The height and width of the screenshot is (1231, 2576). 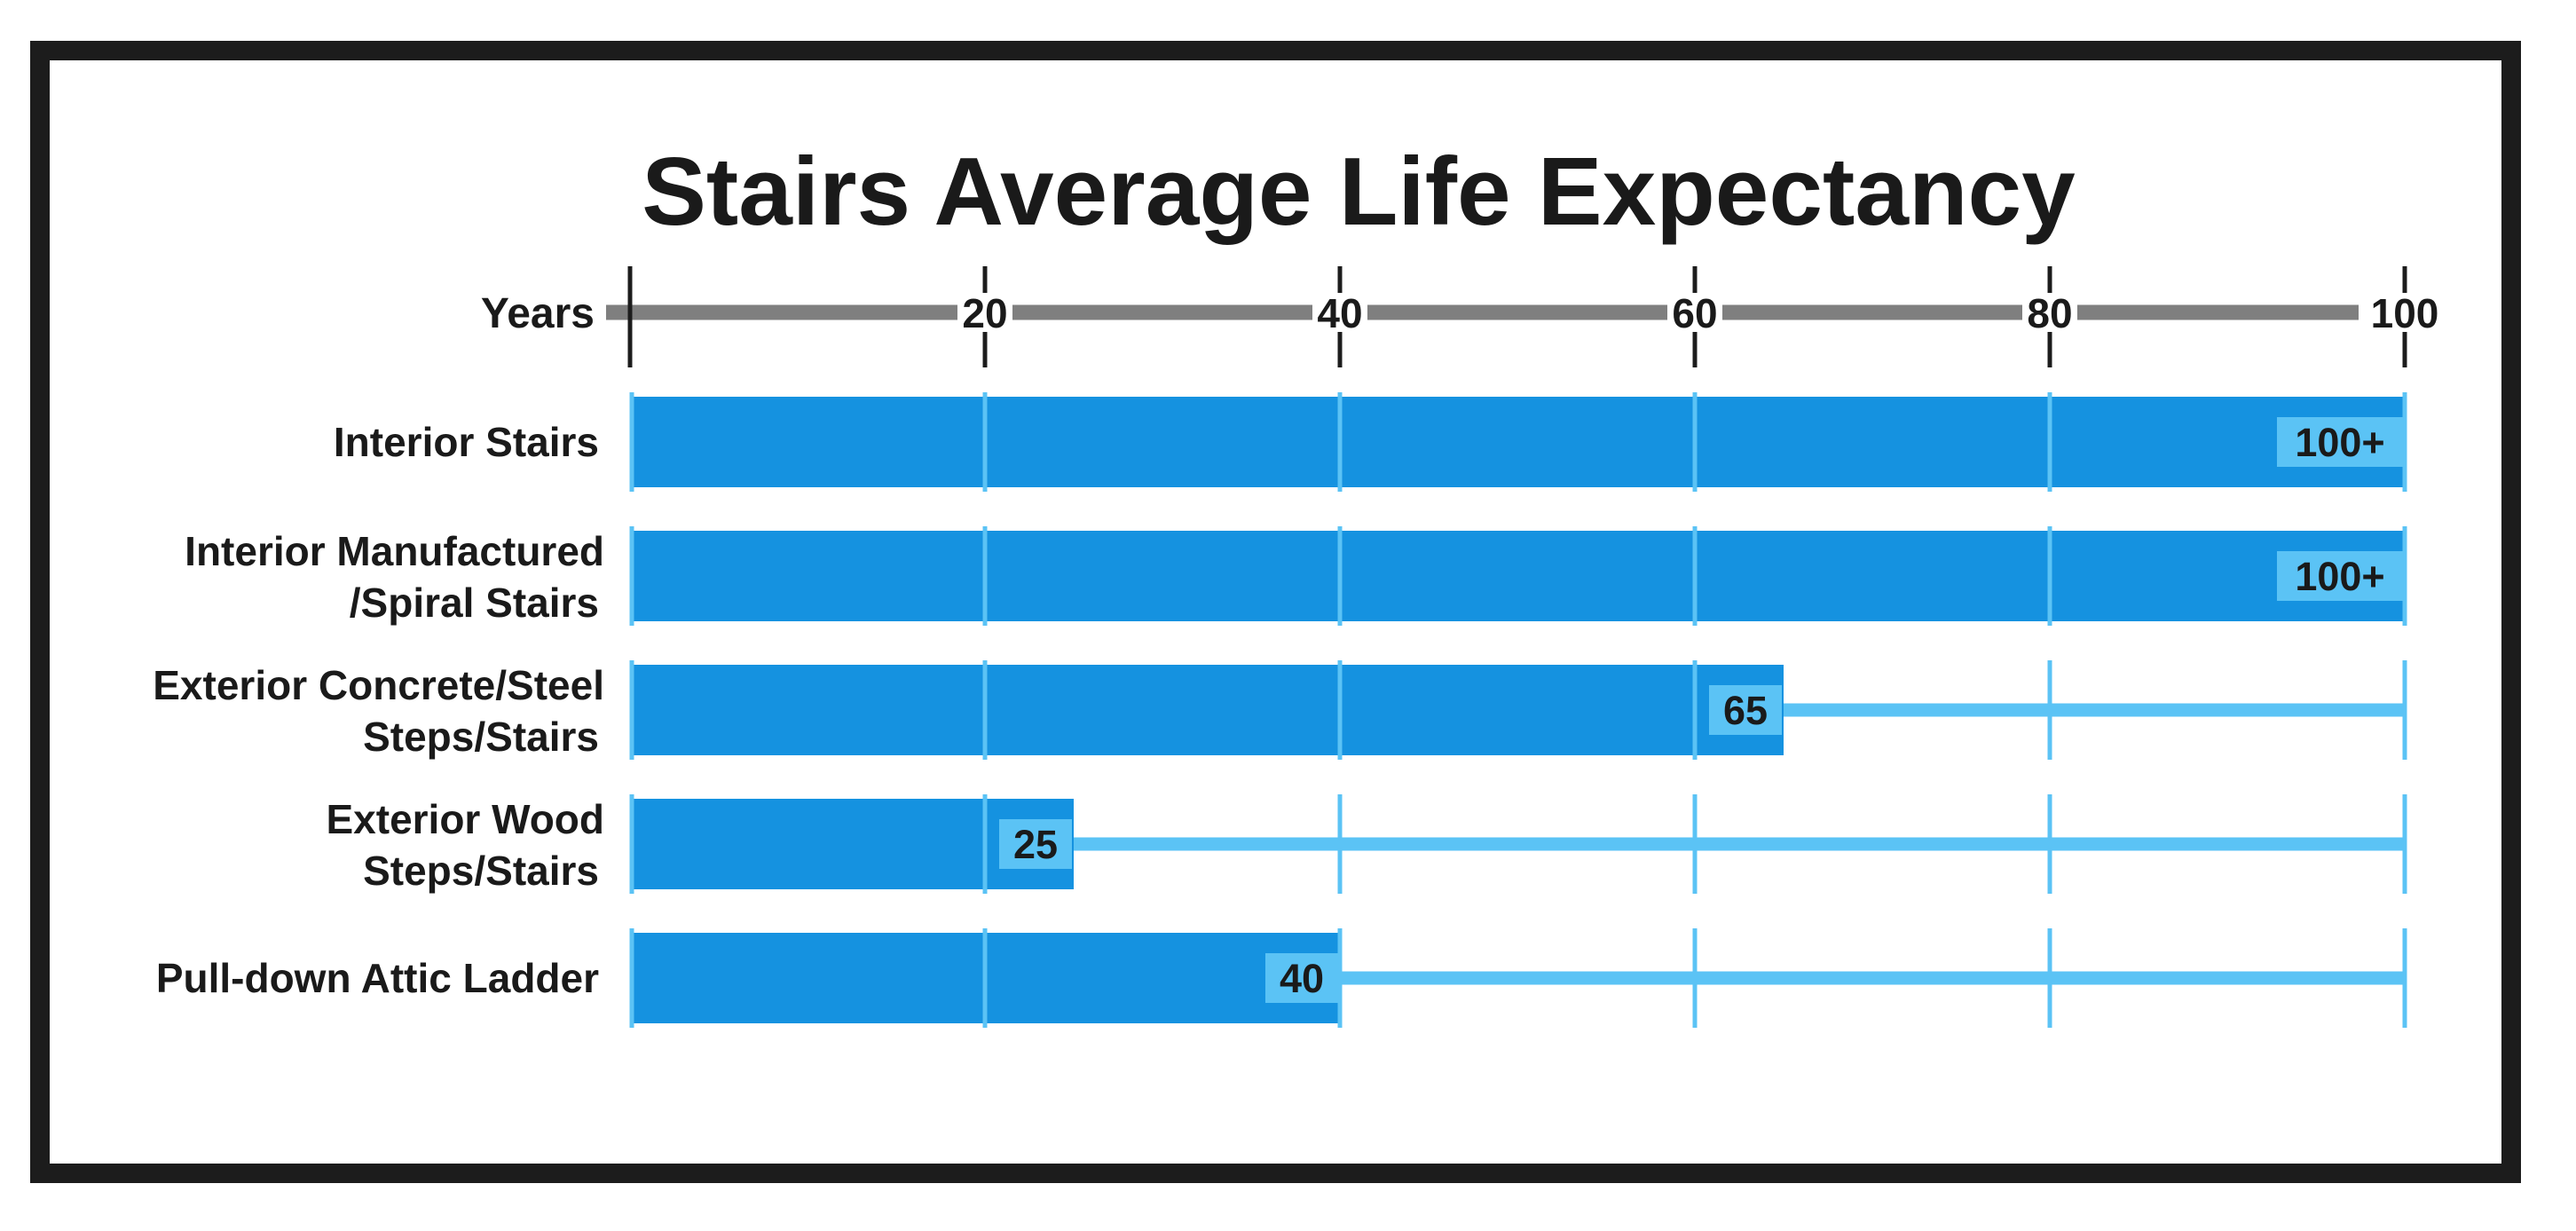 I want to click on category-label: Interior Stairs, so click(x=467, y=442).